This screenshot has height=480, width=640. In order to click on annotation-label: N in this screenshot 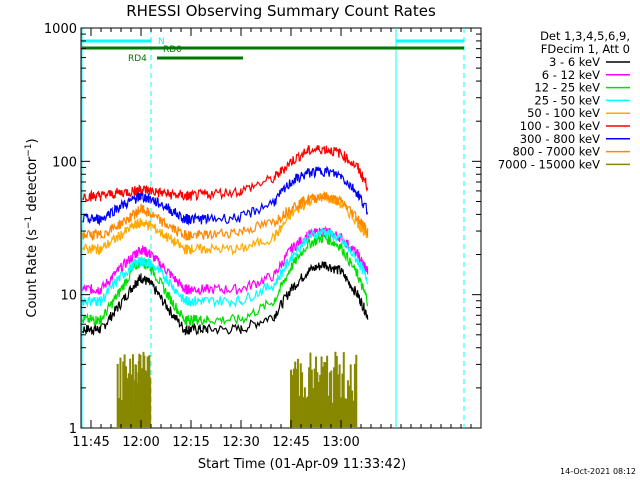, I will do `click(161, 42)`.